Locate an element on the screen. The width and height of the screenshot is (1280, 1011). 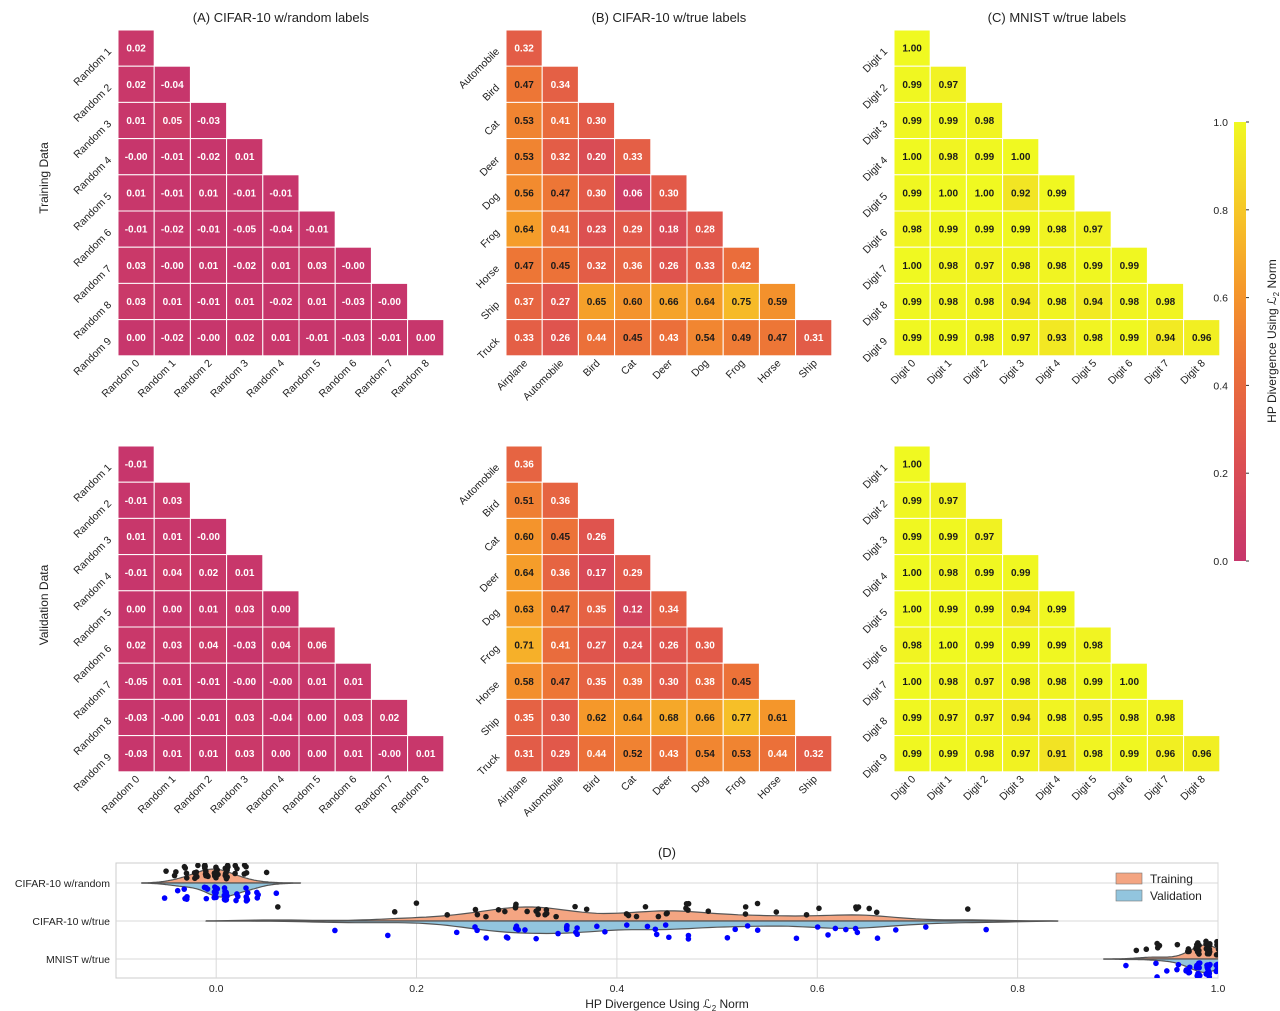
row-label-validation: Validation Data is located at coordinates (44, 604).